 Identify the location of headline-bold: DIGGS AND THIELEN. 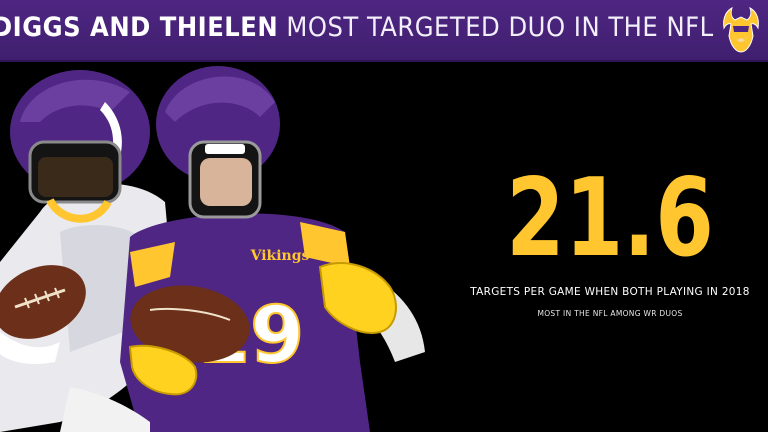
(139, 27).